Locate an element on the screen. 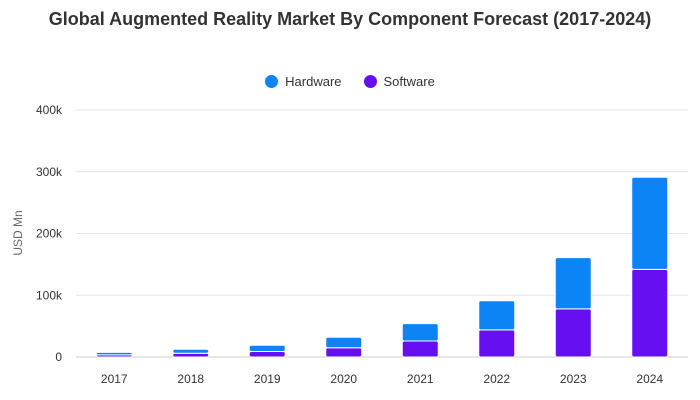  x-tick-label: 2022 is located at coordinates (496, 379).